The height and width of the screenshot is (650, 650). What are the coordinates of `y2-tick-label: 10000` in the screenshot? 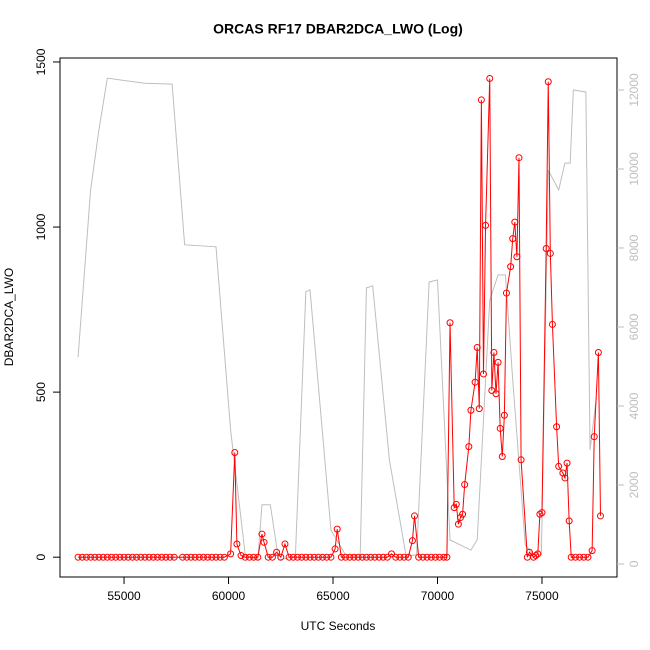 It's located at (634, 169).